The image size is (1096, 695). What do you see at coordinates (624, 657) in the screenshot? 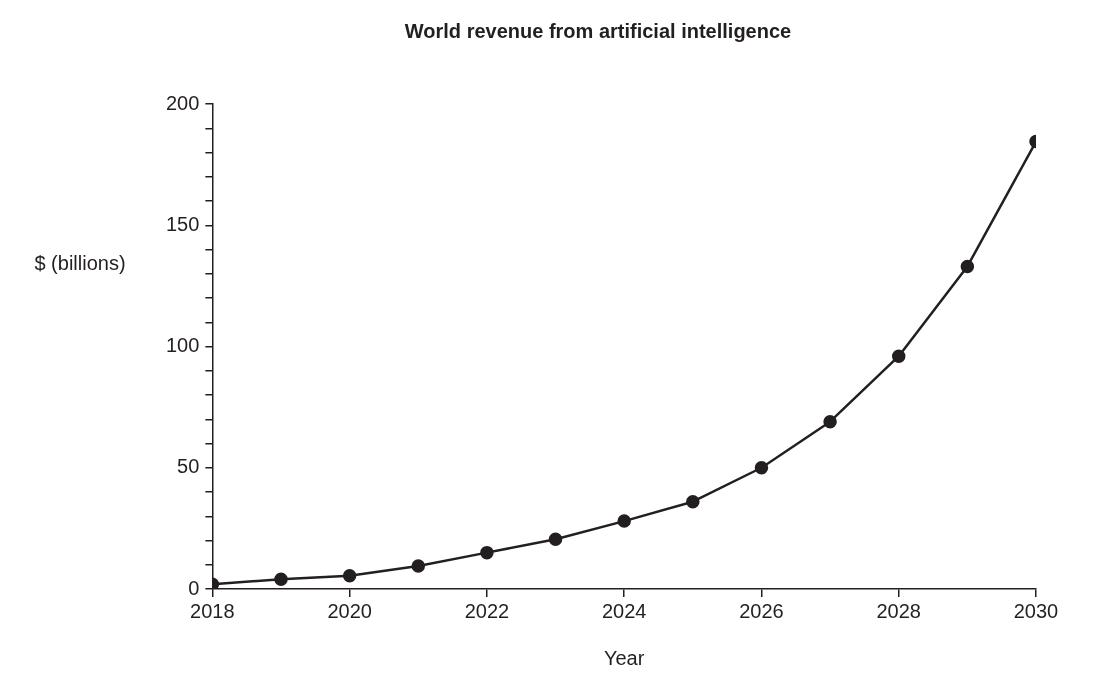
I see `x-axis-title: Year` at bounding box center [624, 657].